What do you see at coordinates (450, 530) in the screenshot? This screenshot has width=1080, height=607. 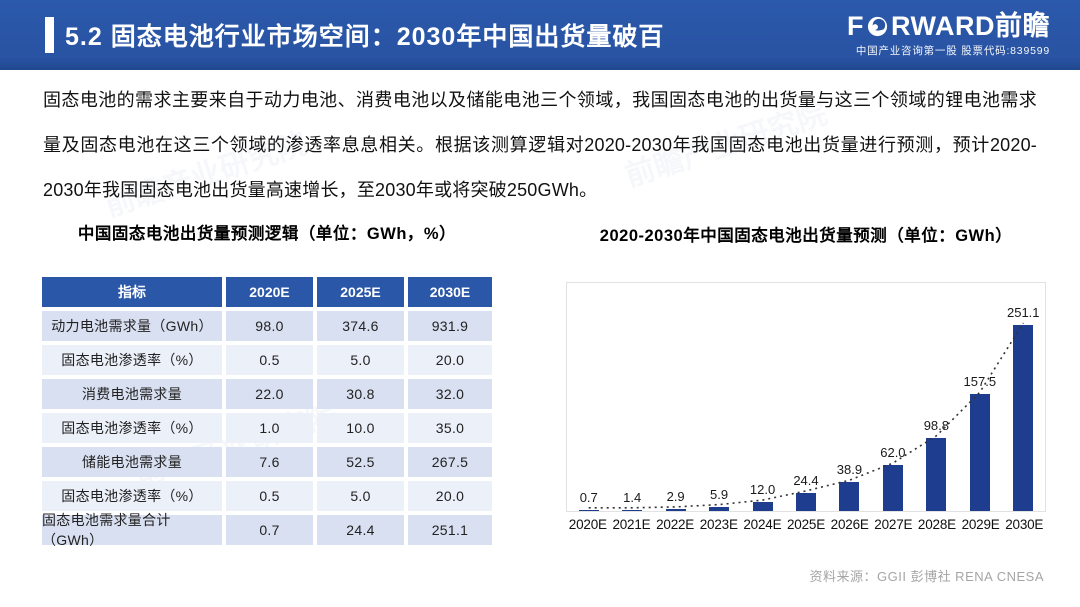 I see `table-cell: 251.1` at bounding box center [450, 530].